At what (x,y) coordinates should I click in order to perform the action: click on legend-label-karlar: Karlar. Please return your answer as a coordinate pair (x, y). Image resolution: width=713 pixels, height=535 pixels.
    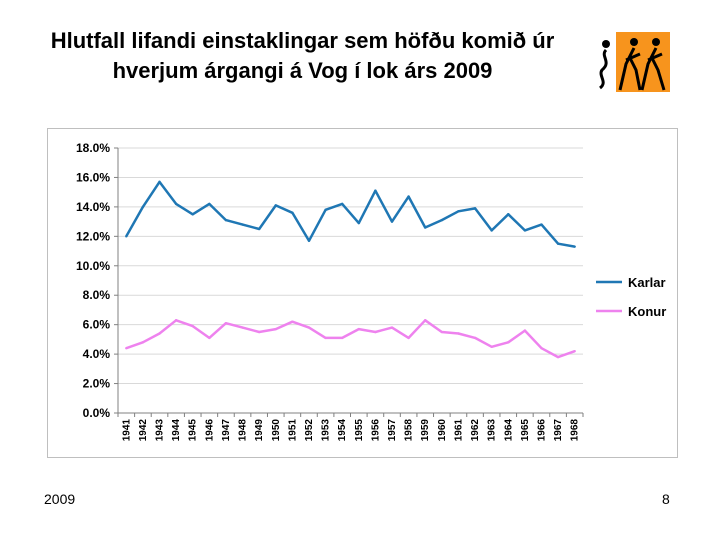
    Looking at the image, I should click on (647, 282).